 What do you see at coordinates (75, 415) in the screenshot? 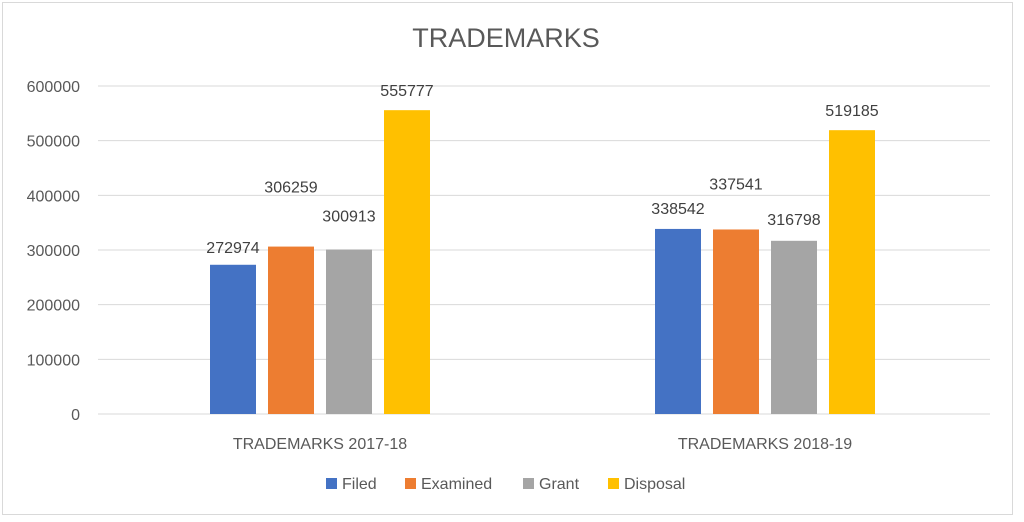
I see `y-tick-label: 0` at bounding box center [75, 415].